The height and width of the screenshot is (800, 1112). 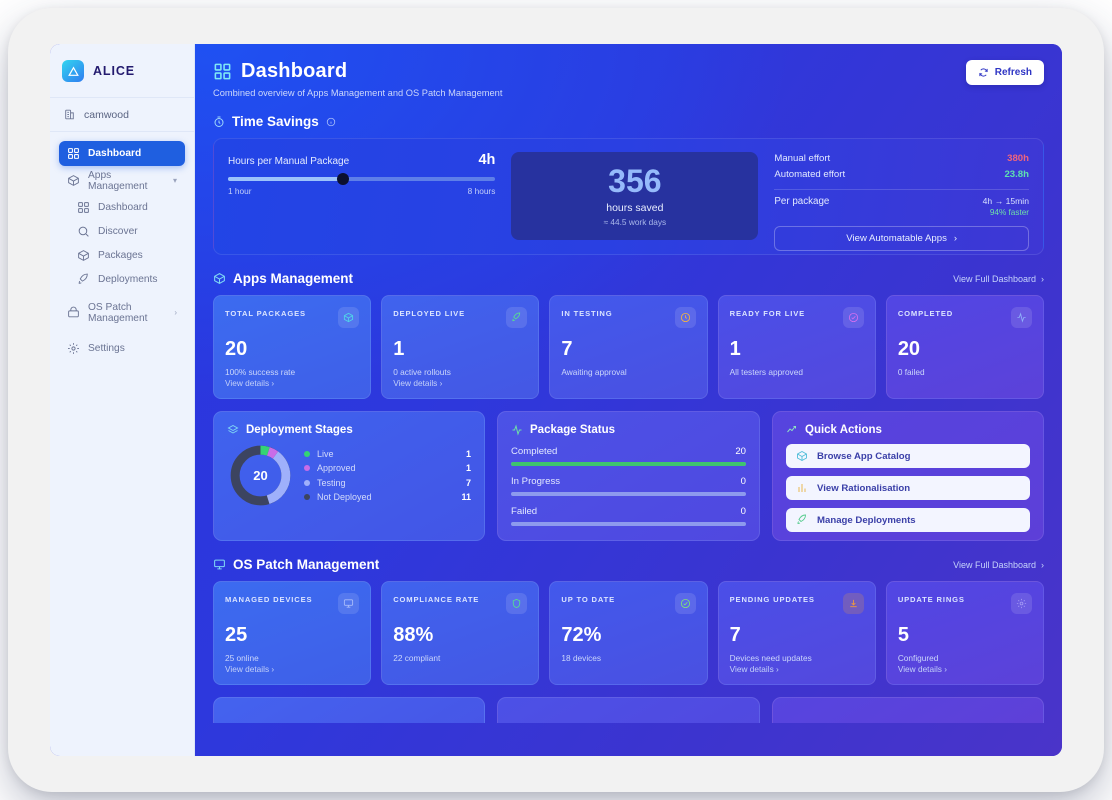 What do you see at coordinates (275, 121) in the screenshot?
I see `section-title: Time Savings` at bounding box center [275, 121].